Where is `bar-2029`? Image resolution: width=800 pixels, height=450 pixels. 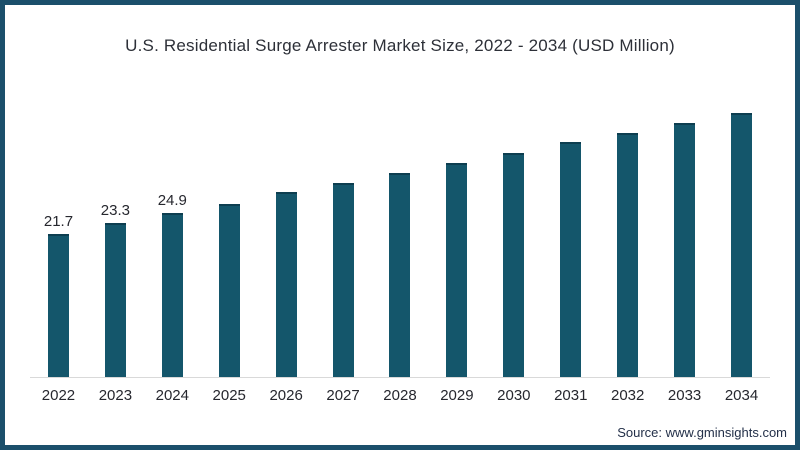 bar-2029 is located at coordinates (457, 270).